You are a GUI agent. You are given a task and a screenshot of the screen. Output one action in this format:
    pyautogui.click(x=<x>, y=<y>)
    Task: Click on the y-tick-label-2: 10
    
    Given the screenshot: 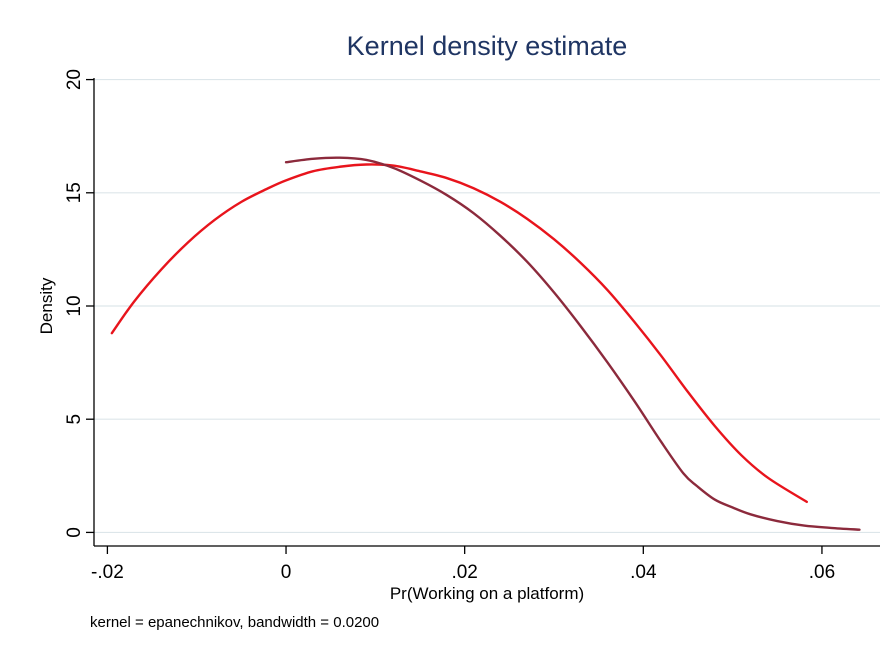 What is the action you would take?
    pyautogui.click(x=74, y=305)
    